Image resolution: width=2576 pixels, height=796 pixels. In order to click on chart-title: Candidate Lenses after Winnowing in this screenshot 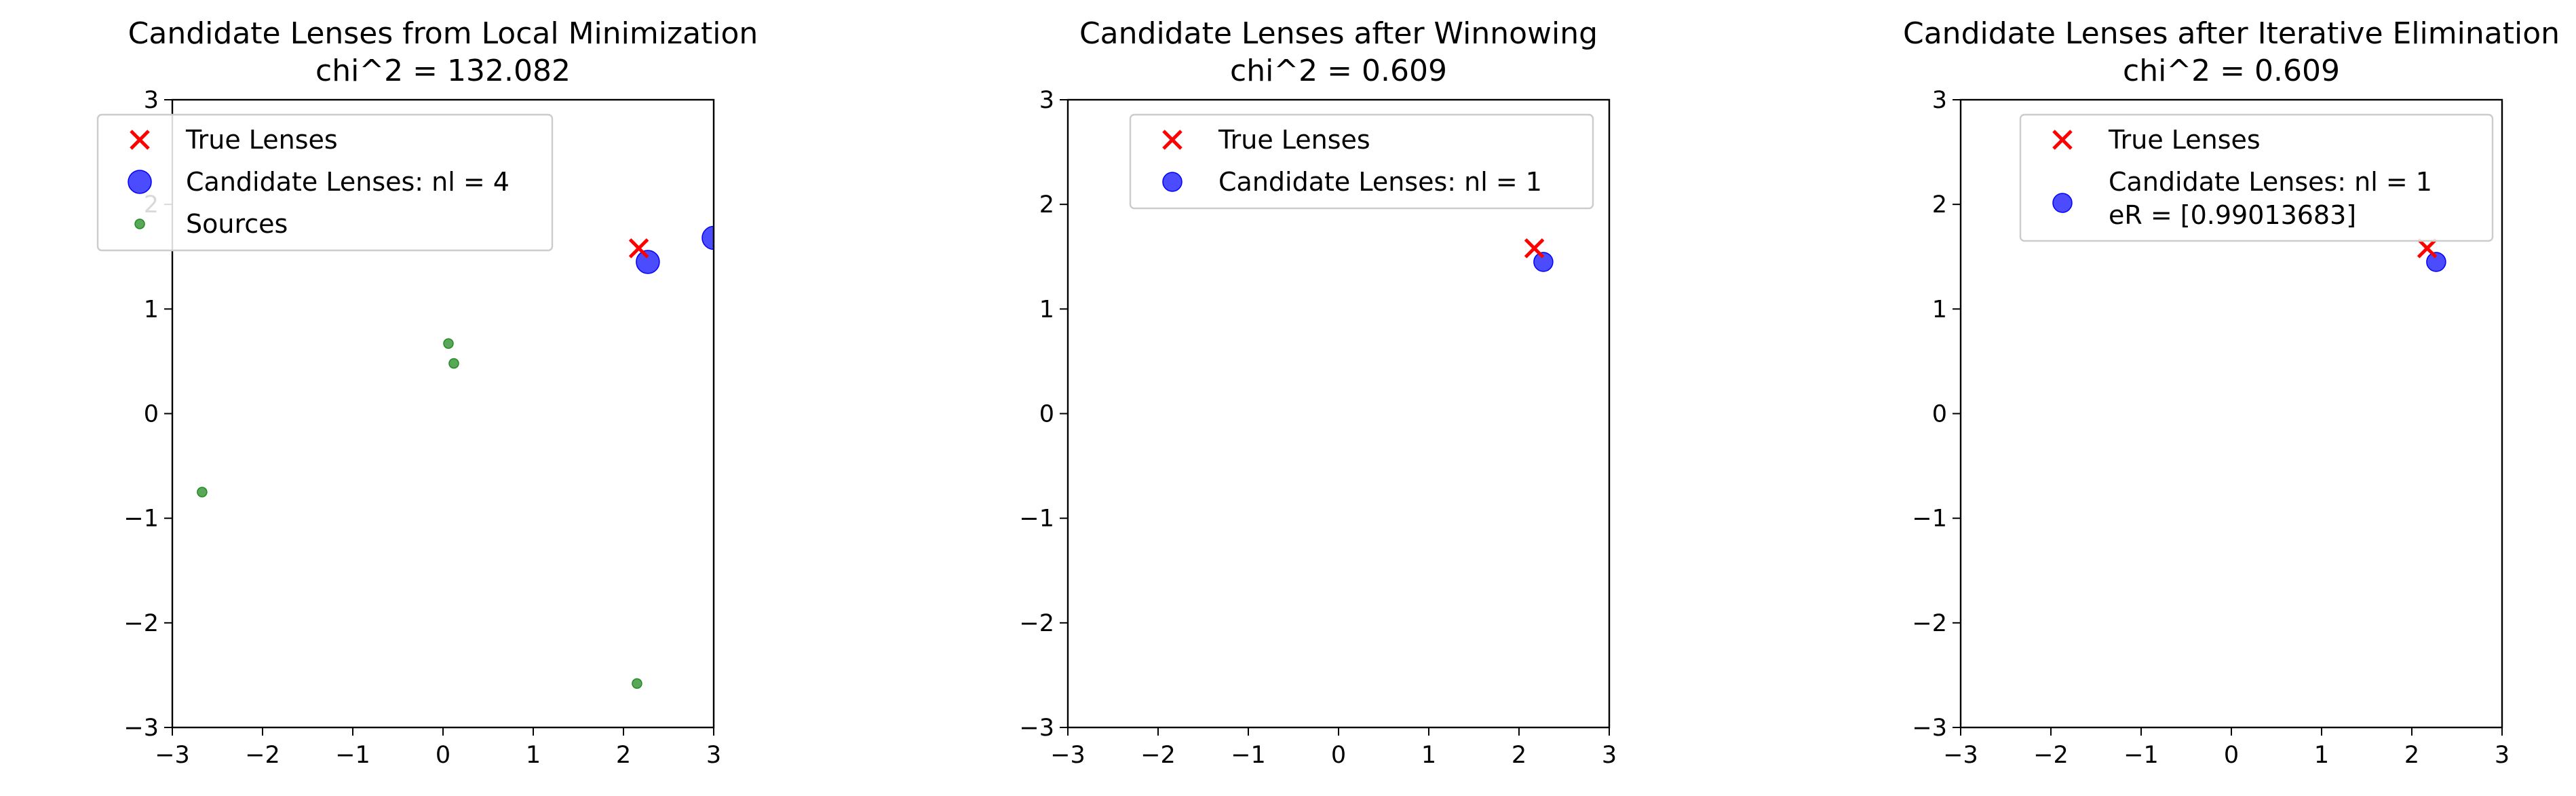, I will do `click(1338, 33)`.